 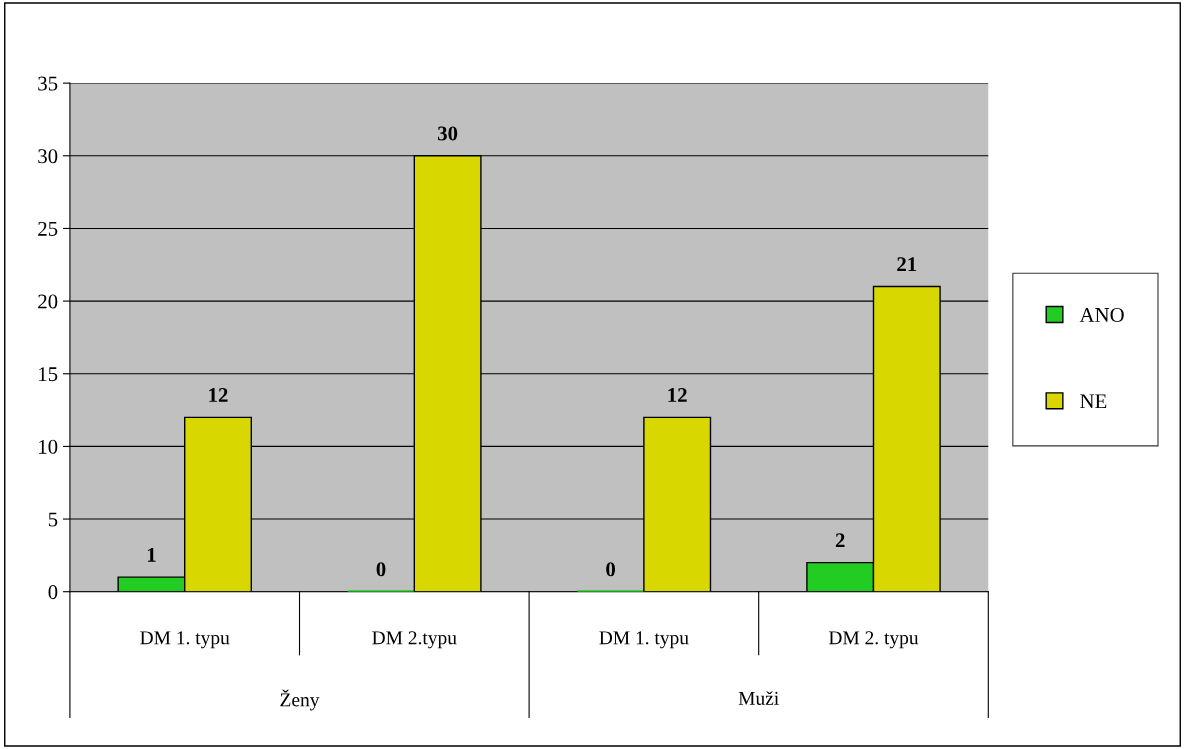 What do you see at coordinates (758, 698) in the screenshot?
I see `text: Muži` at bounding box center [758, 698].